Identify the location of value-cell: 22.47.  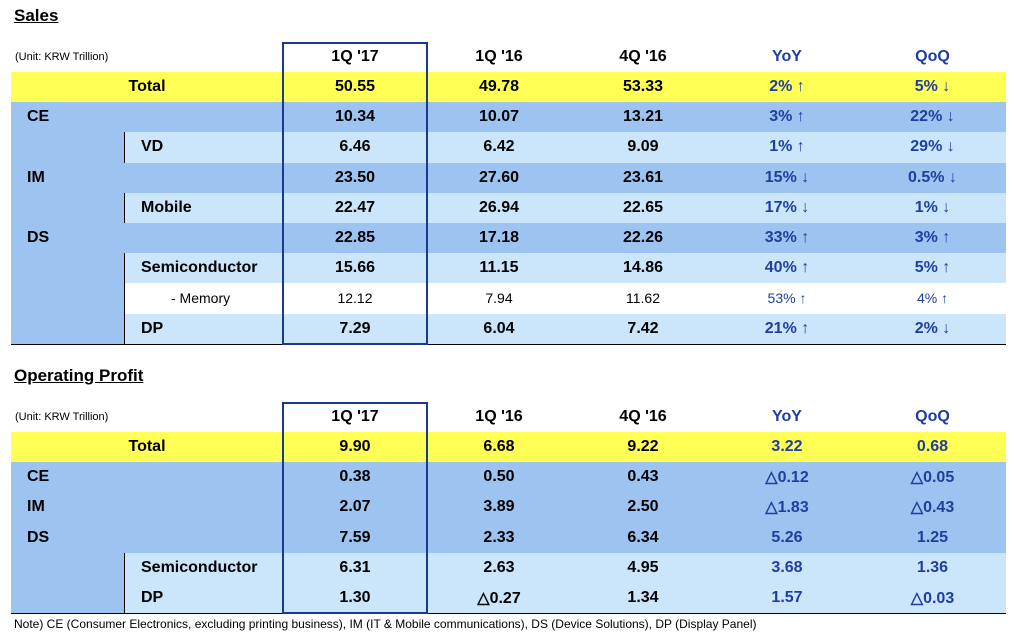
(355, 207).